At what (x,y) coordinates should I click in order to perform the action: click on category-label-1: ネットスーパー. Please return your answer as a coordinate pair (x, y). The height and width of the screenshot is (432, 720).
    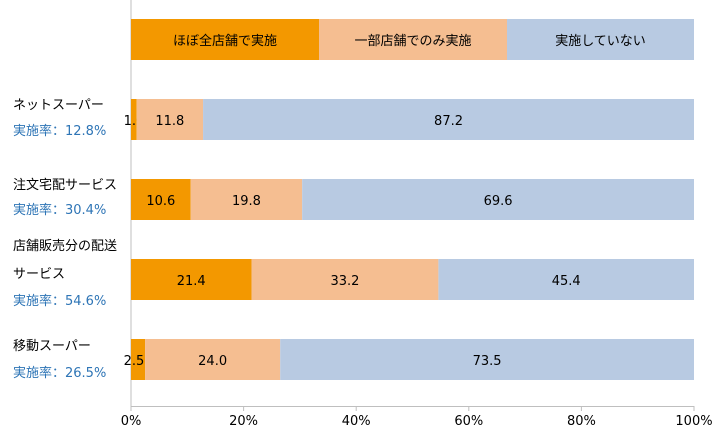
    Looking at the image, I should click on (58, 105).